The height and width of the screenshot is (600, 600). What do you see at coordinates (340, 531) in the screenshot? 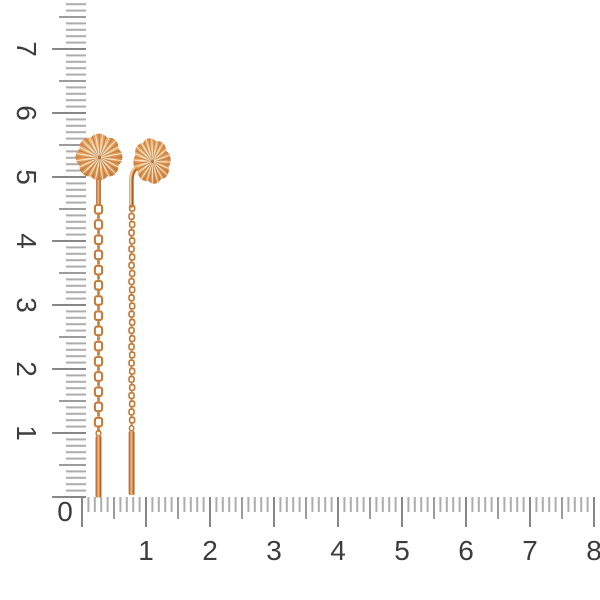
I see `horizontal-ruler: 1 2 3 4 5 6 7 8` at bounding box center [340, 531].